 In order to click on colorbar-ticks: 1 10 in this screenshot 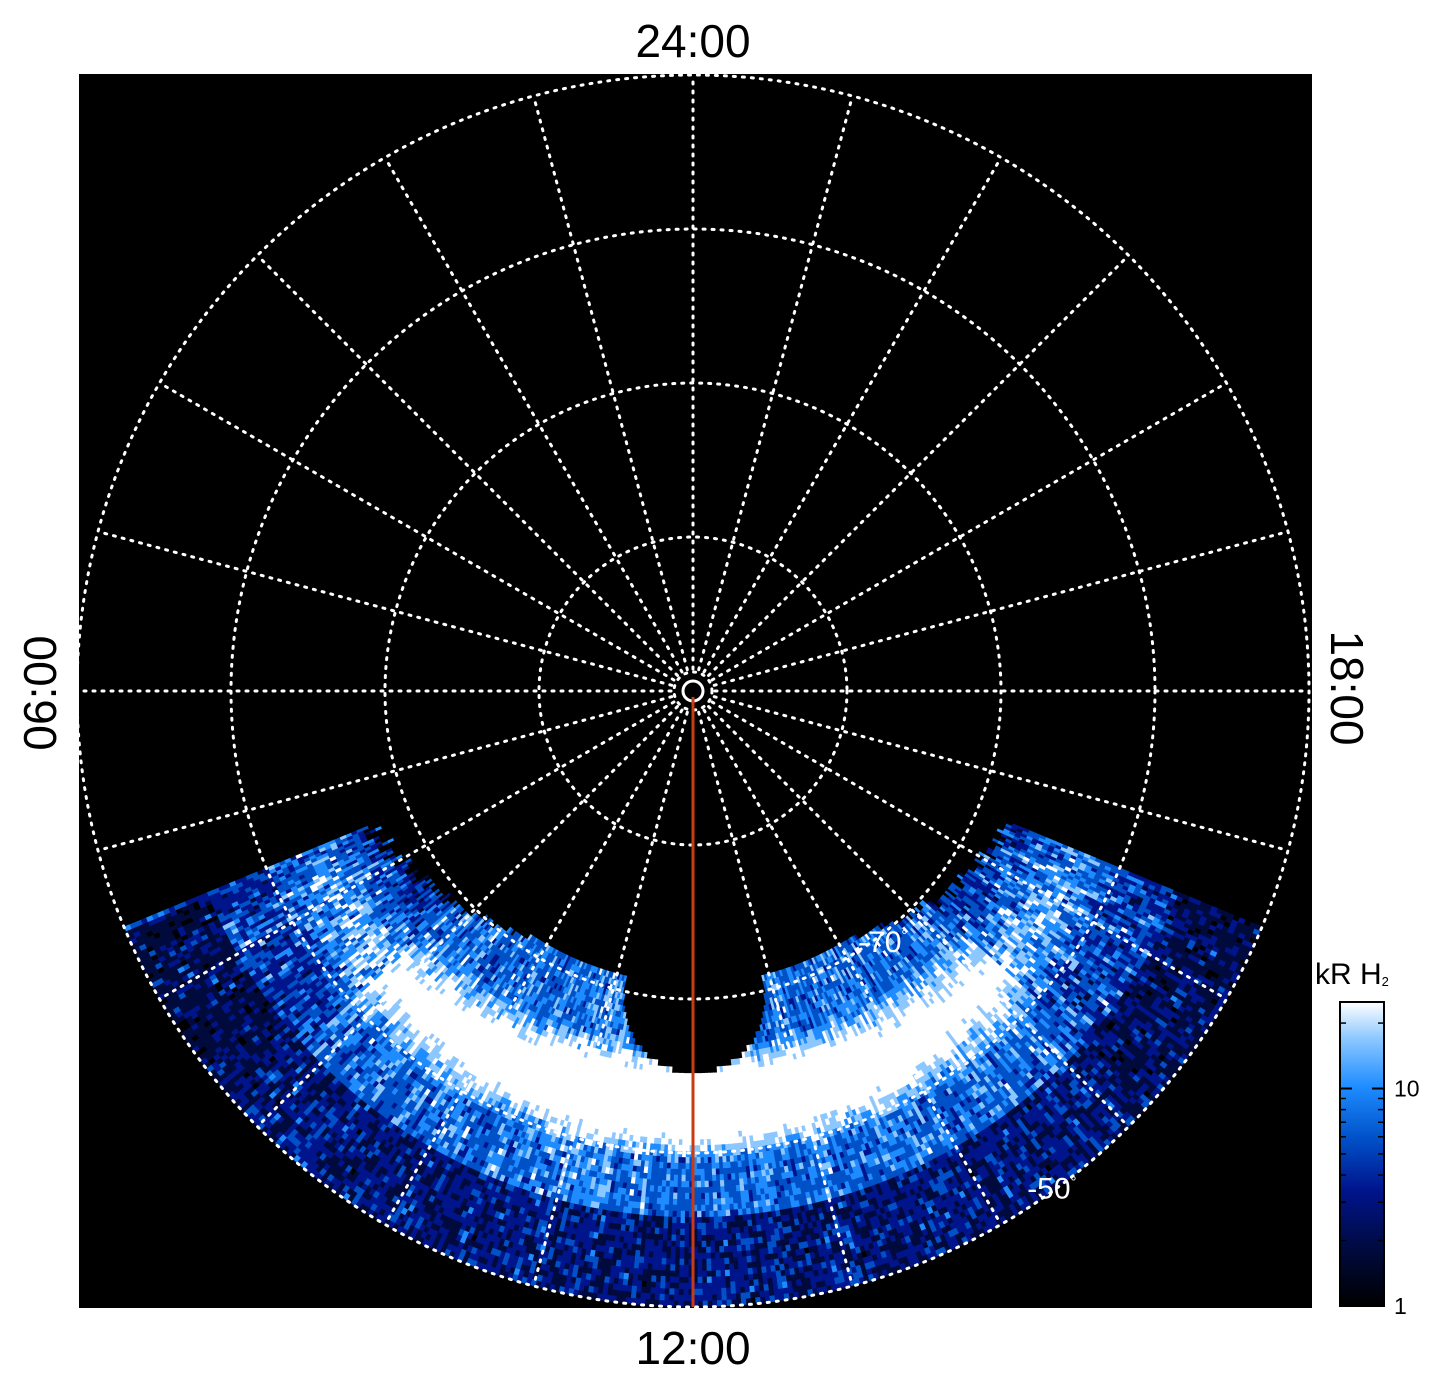, I will do `click(1380, 1170)`.